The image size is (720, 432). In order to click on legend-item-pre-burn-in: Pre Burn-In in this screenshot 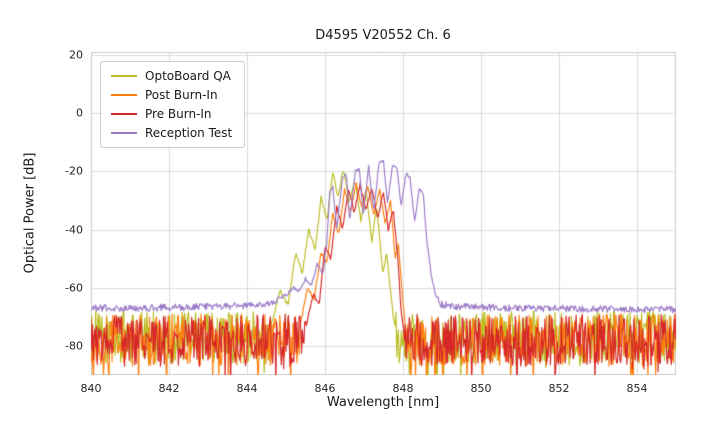, I will do `click(171, 114)`.